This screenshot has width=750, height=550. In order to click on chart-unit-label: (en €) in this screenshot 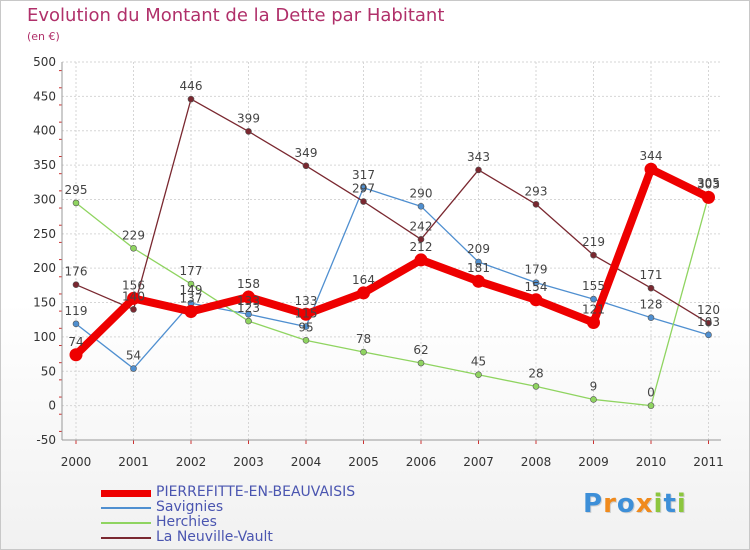, I will do `click(43, 36)`.